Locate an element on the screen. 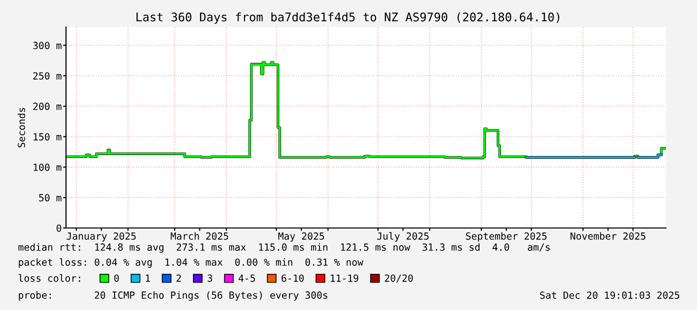 The image size is (697, 310). x-tick-label: March 2025 is located at coordinates (199, 236).